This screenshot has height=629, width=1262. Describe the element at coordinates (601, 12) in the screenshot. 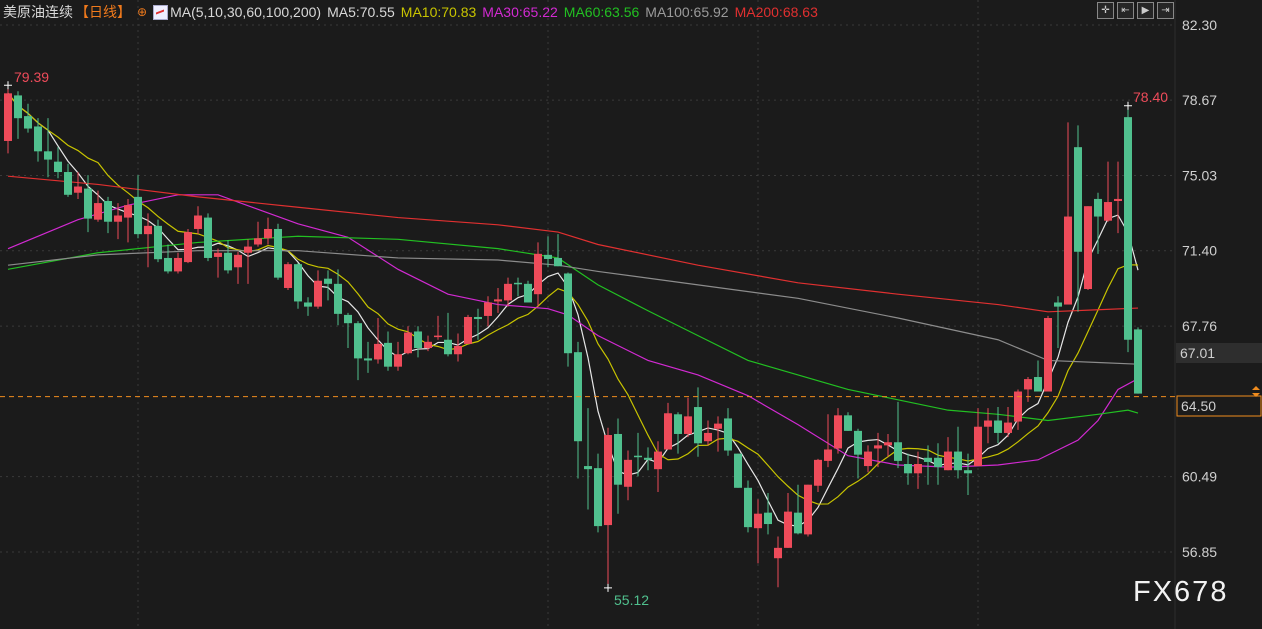

I see `ma60-value: MA60:63.56` at that location.